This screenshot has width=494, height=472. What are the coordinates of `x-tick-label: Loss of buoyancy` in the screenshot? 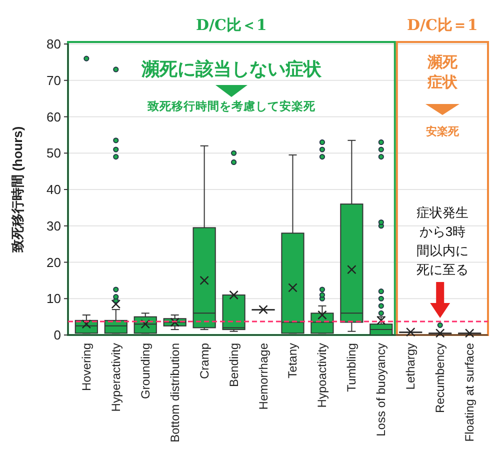 It's located at (381, 389).